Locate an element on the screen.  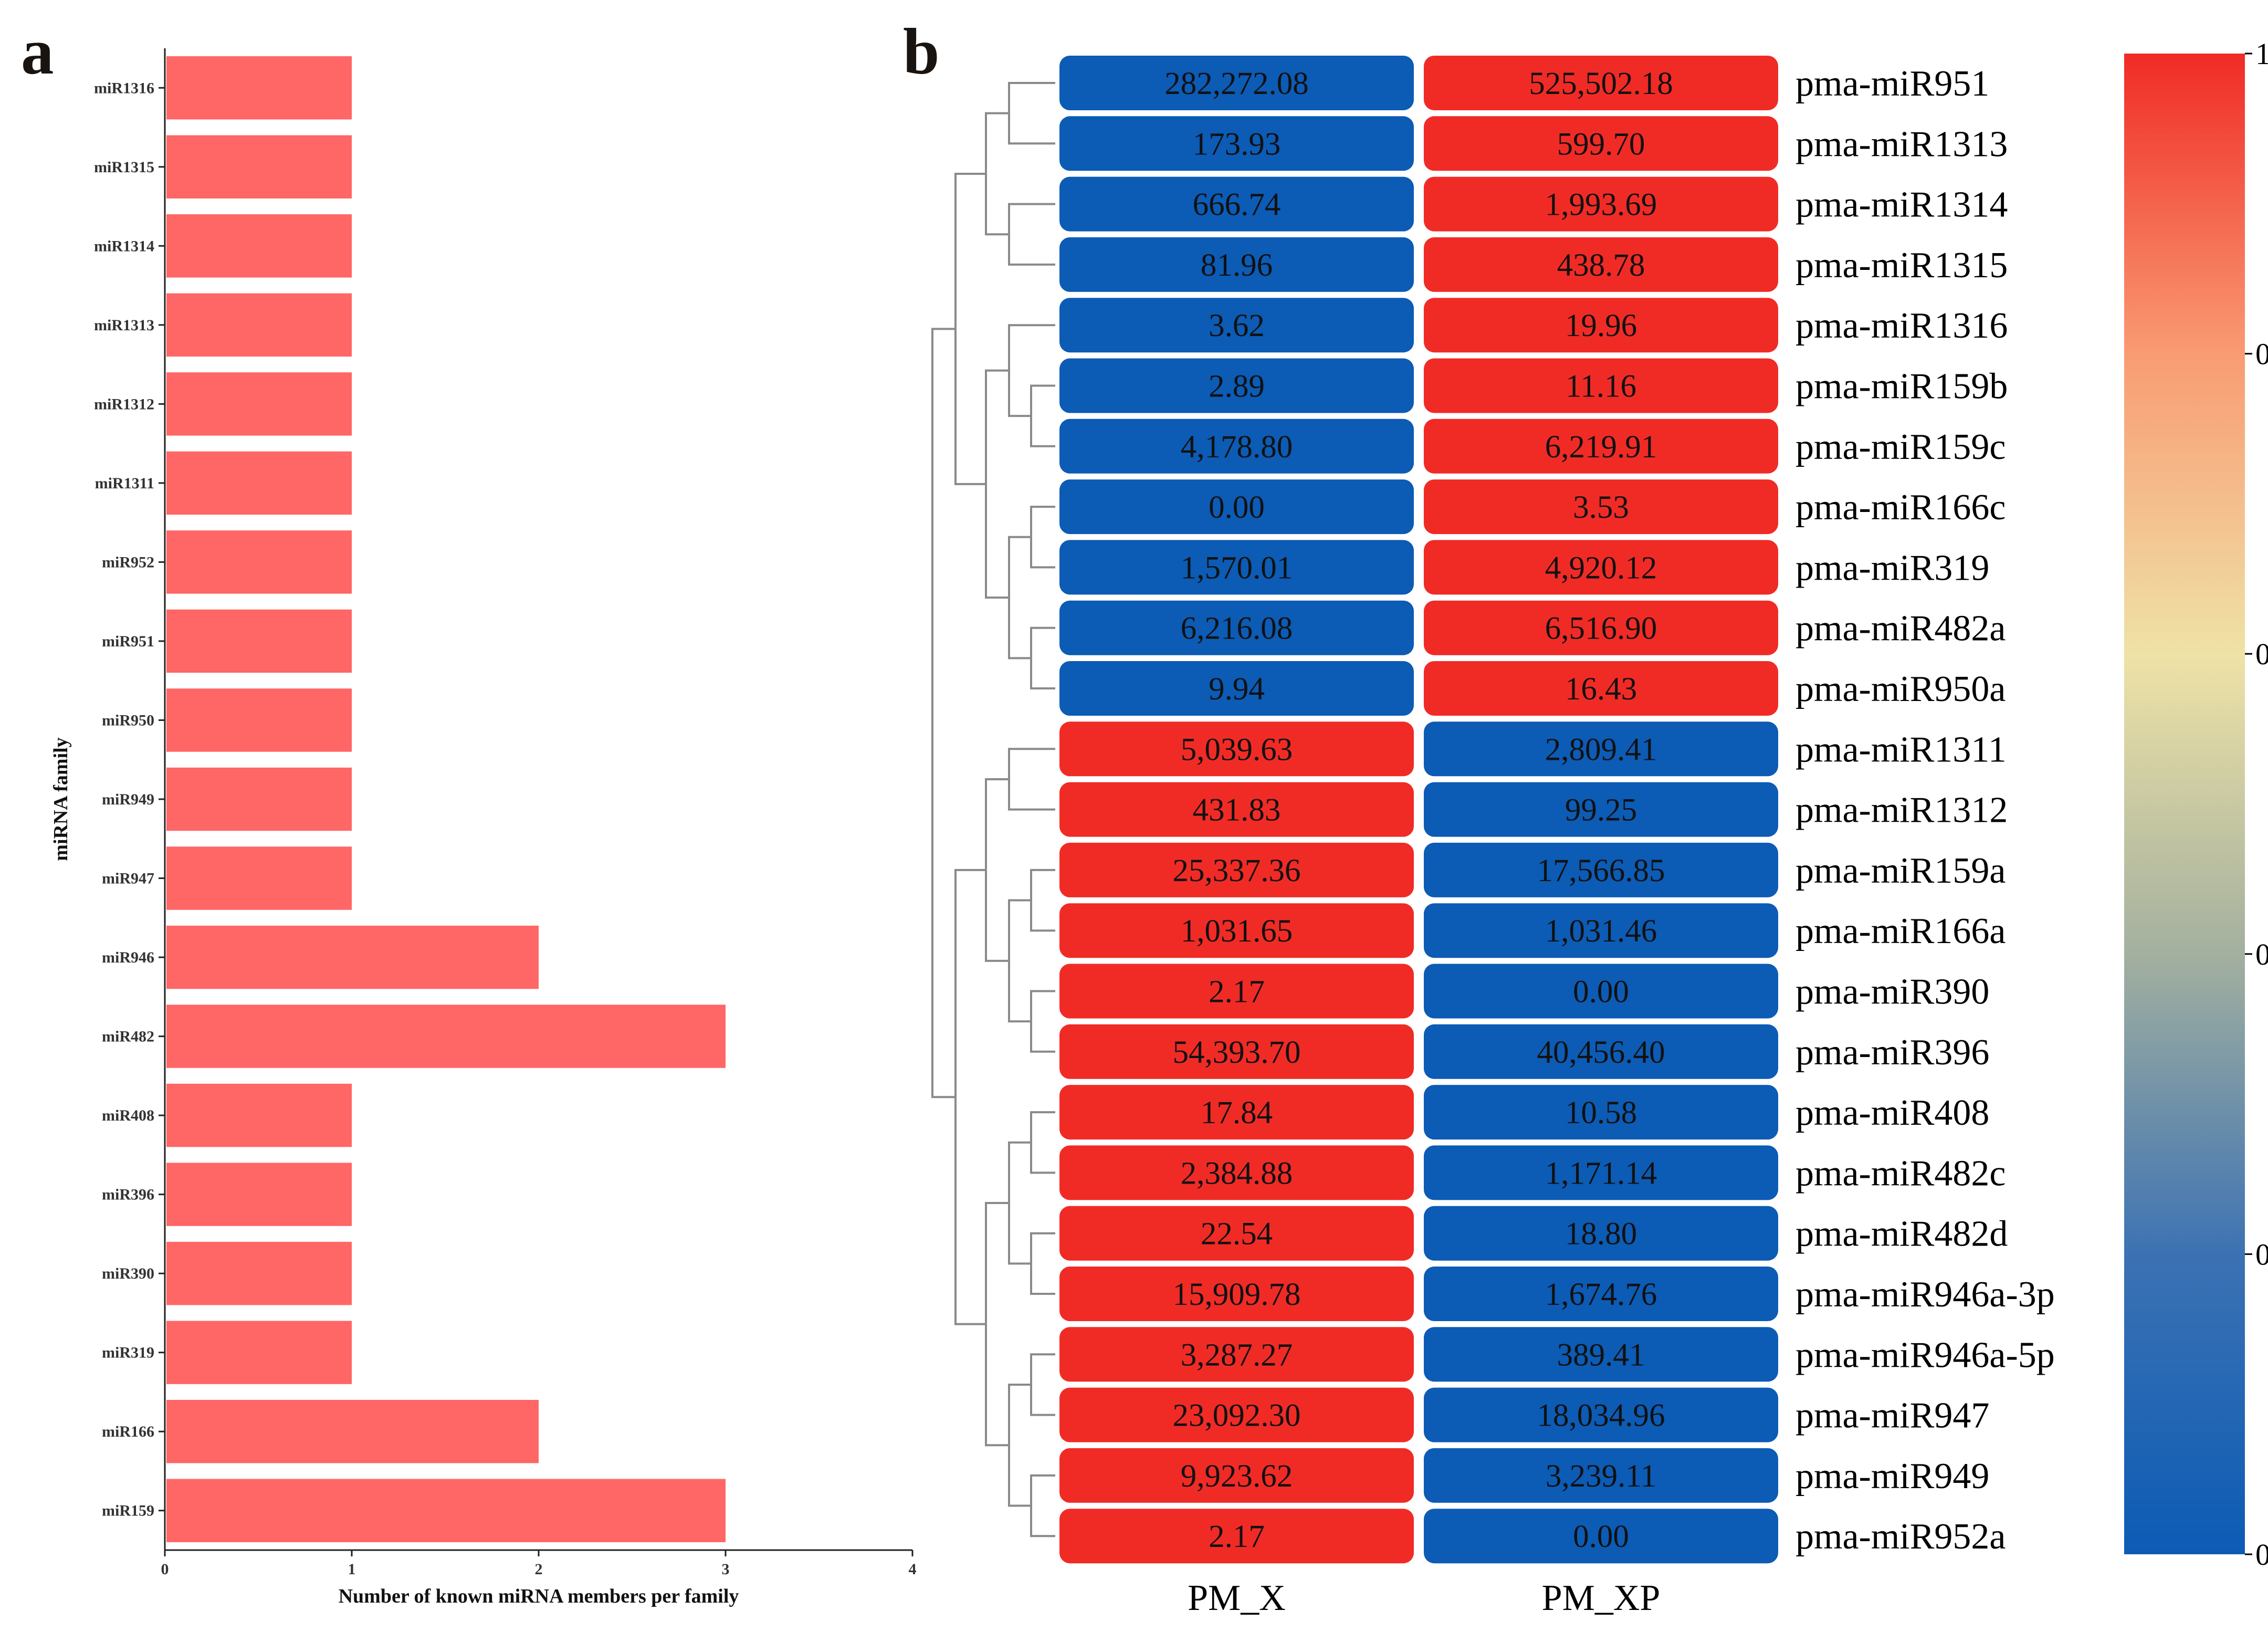
colorbar-tick-label: 1.00 is located at coordinates (2261, 54).